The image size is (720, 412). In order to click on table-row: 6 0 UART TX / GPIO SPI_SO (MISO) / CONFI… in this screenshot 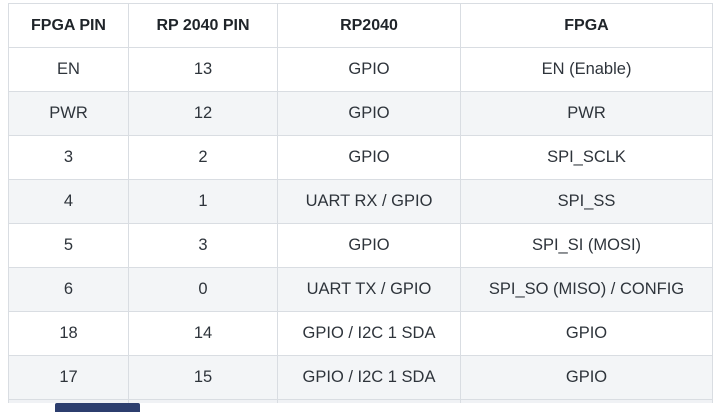, I will do `click(360, 289)`.